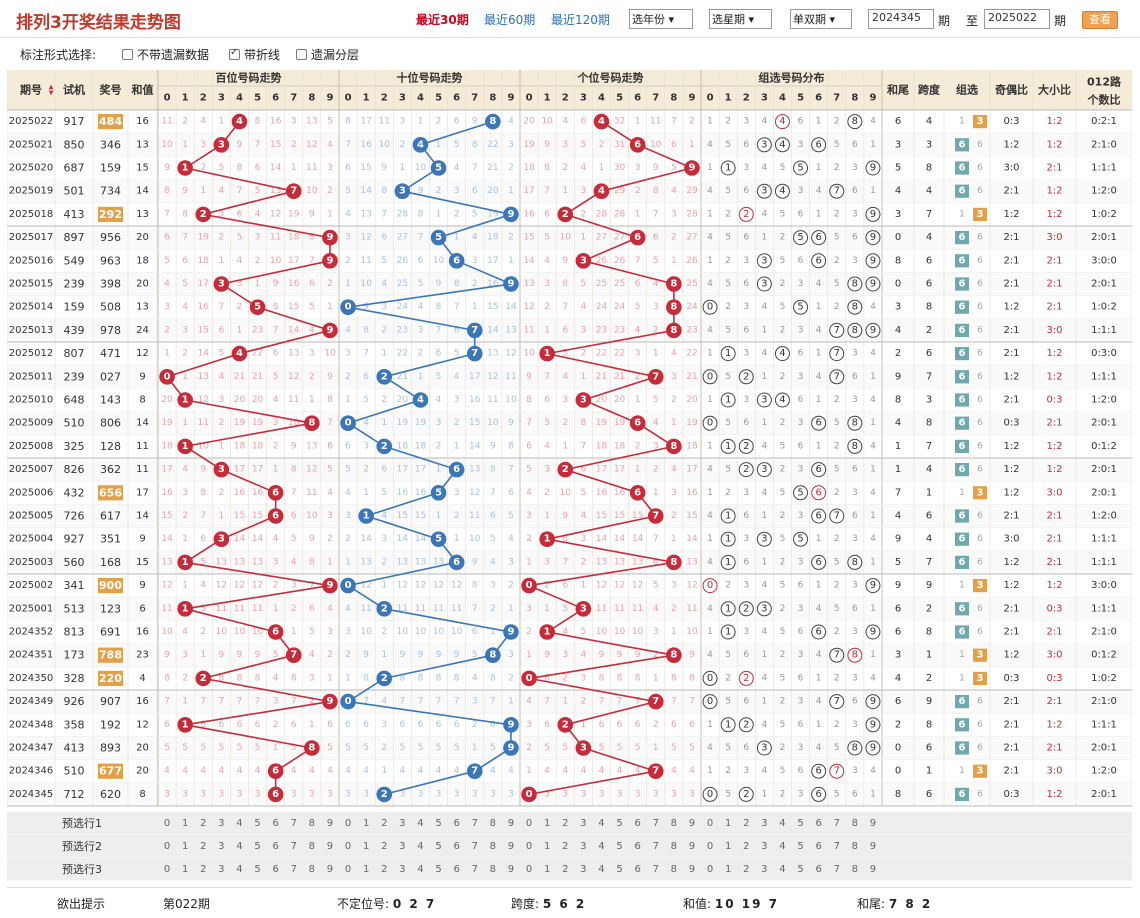 This screenshot has width=1140, height=918. I want to click on year-select: 选年份 ▾, so click(661, 19).